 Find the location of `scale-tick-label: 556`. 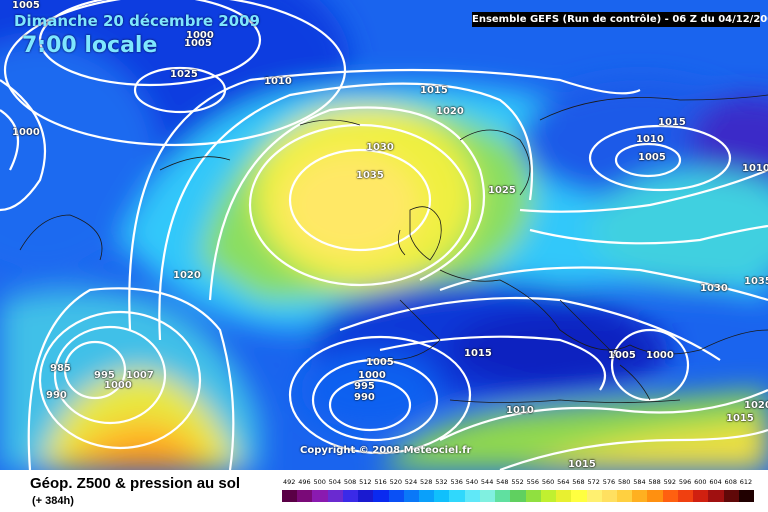

scale-tick-label: 556 is located at coordinates (533, 482).